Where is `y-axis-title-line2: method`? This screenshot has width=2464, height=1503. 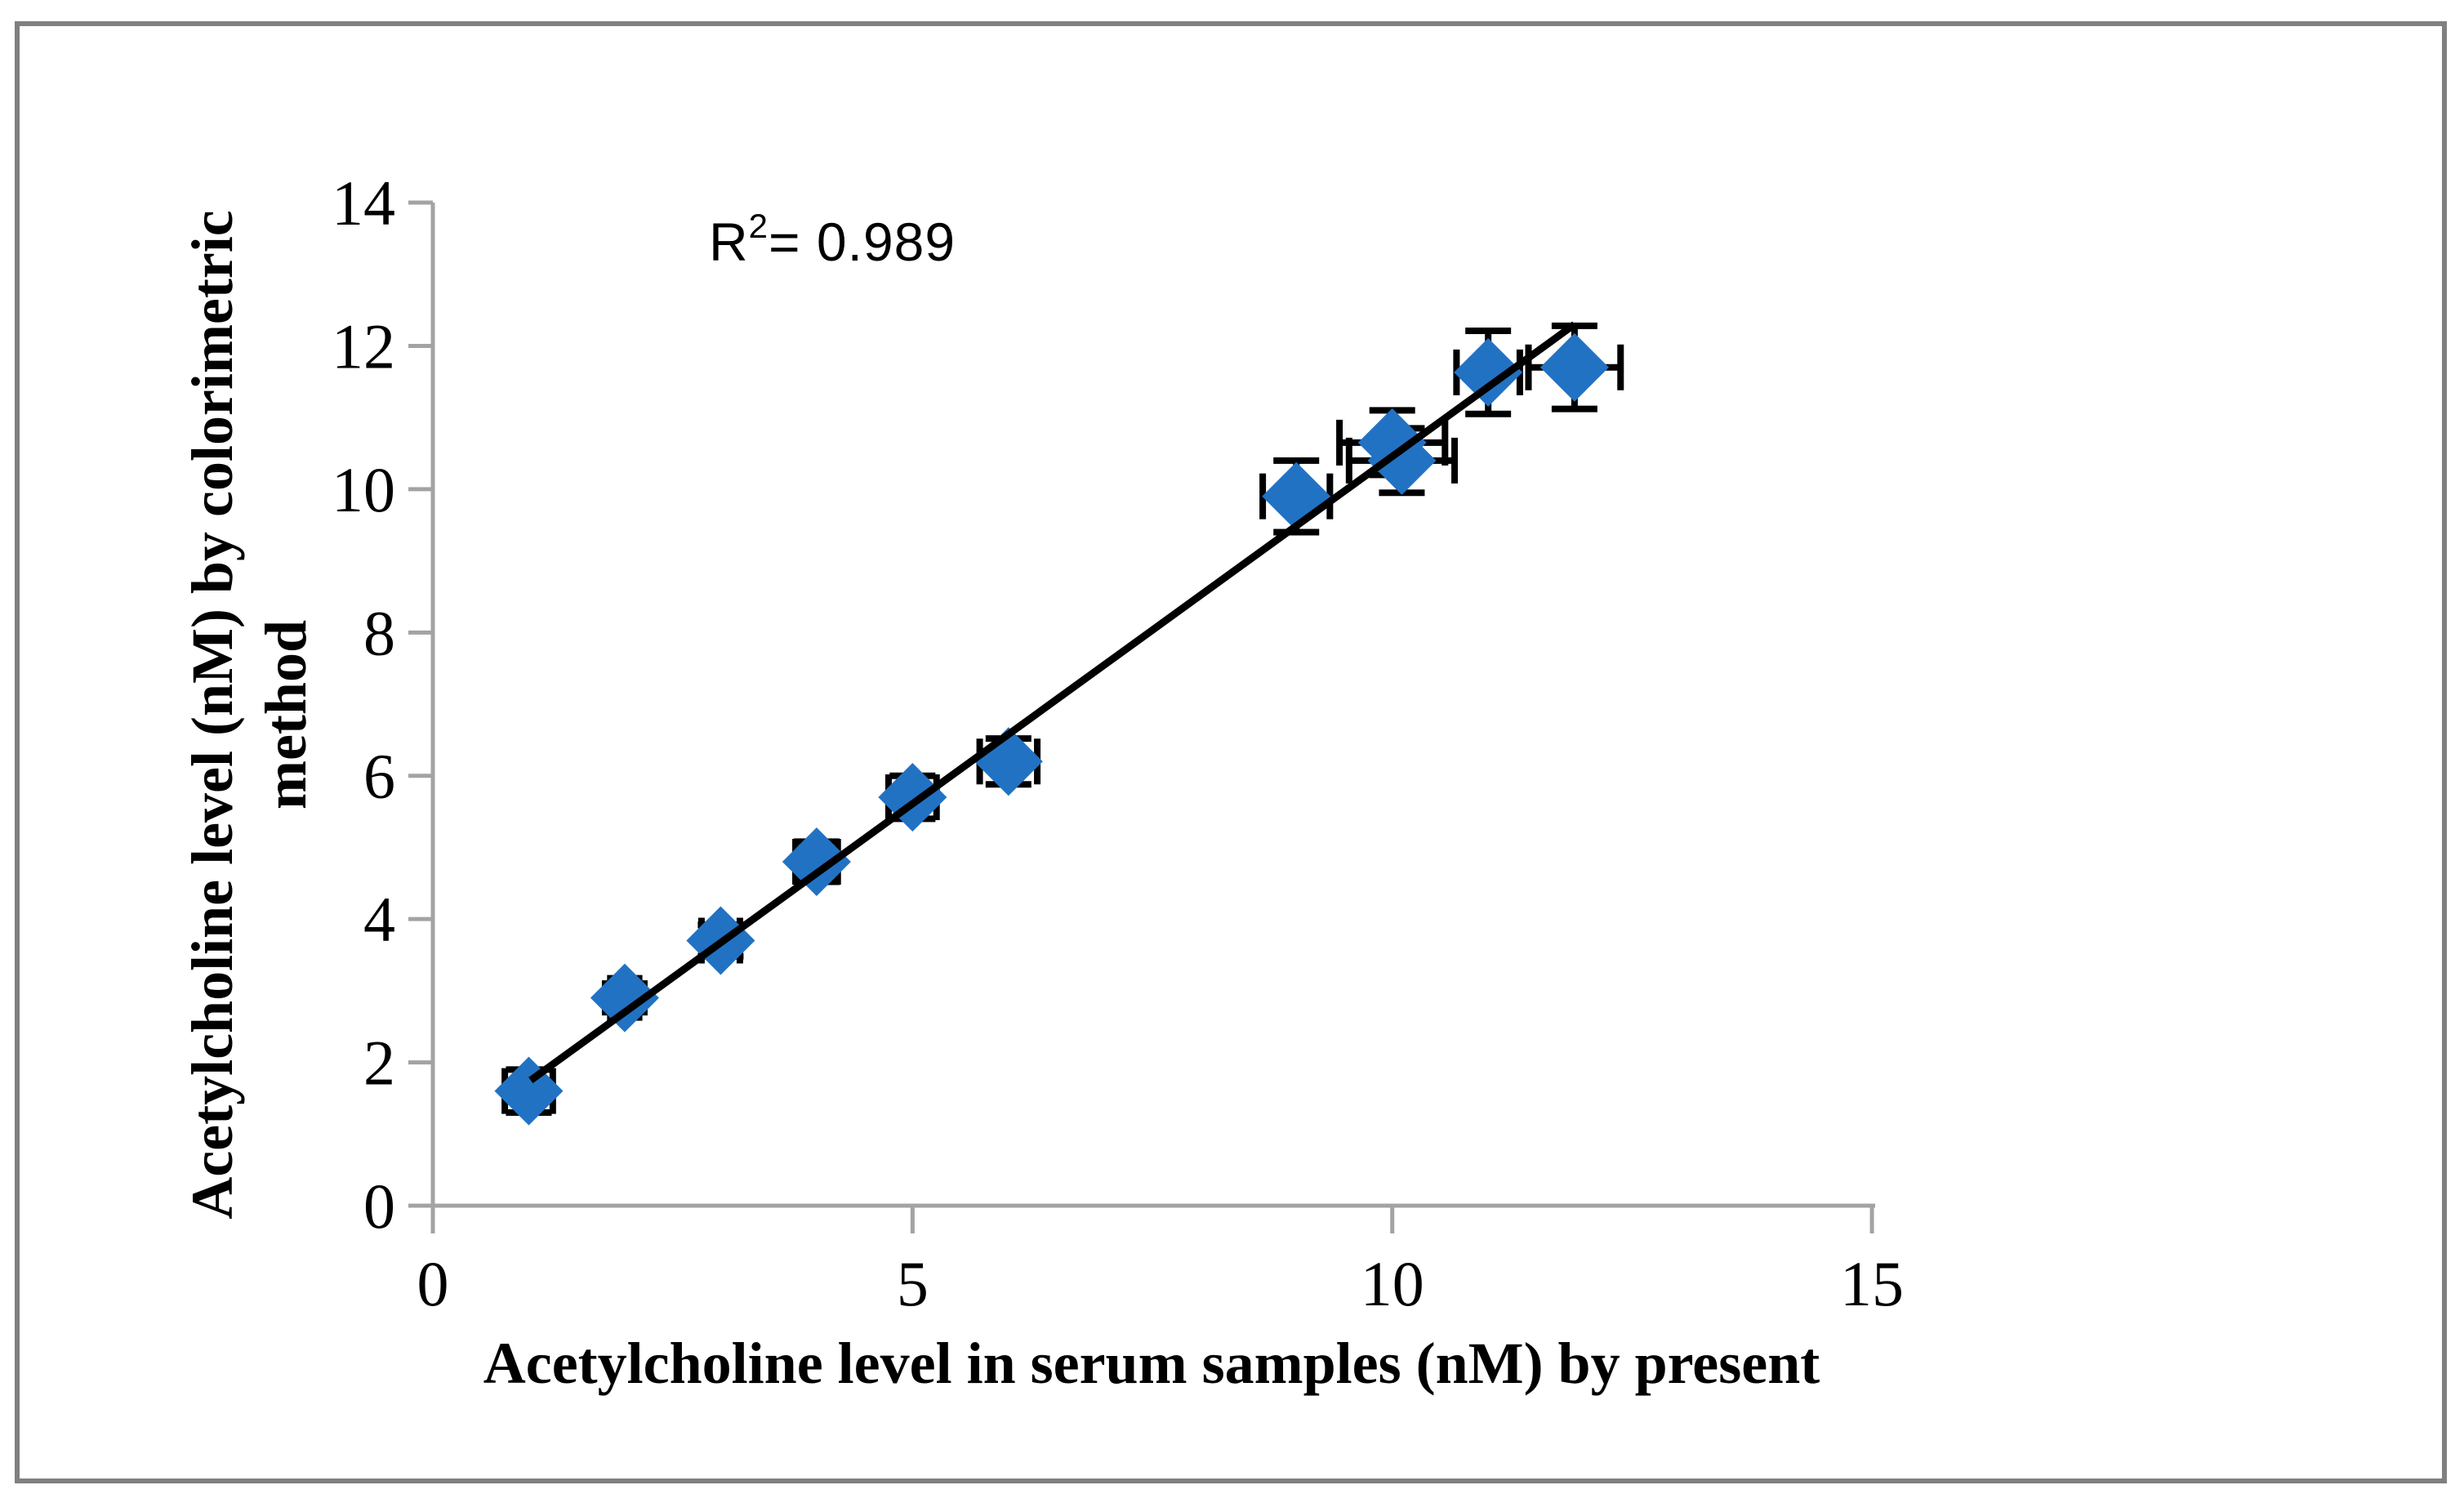 y-axis-title-line2: method is located at coordinates (286, 714).